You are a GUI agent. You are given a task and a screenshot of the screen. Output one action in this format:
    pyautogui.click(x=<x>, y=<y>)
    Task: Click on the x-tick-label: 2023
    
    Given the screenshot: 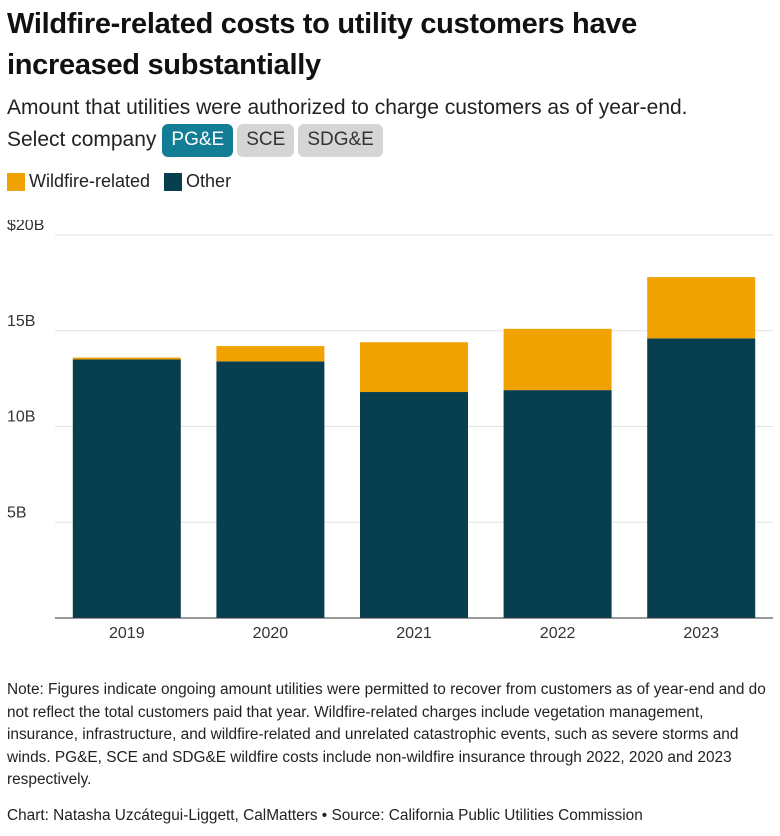 What is the action you would take?
    pyautogui.click(x=701, y=633)
    